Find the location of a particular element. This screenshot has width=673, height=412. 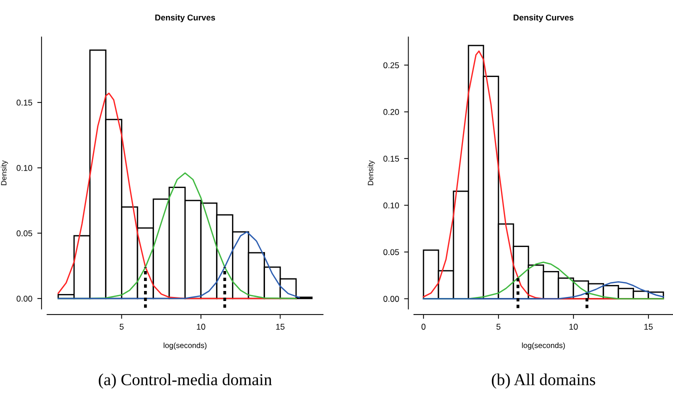

y-tick-label: 0.20 is located at coordinates (391, 112).